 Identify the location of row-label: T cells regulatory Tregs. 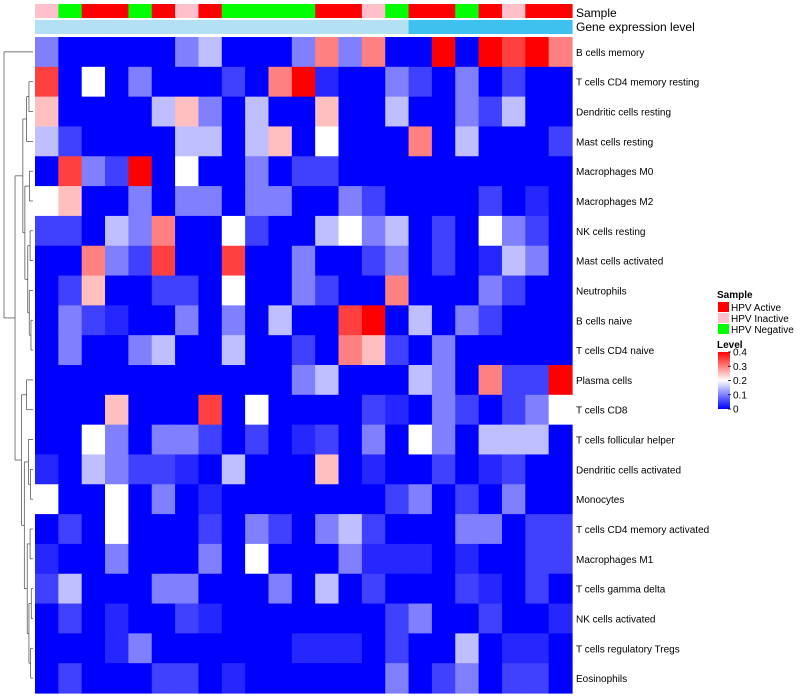
(628, 649).